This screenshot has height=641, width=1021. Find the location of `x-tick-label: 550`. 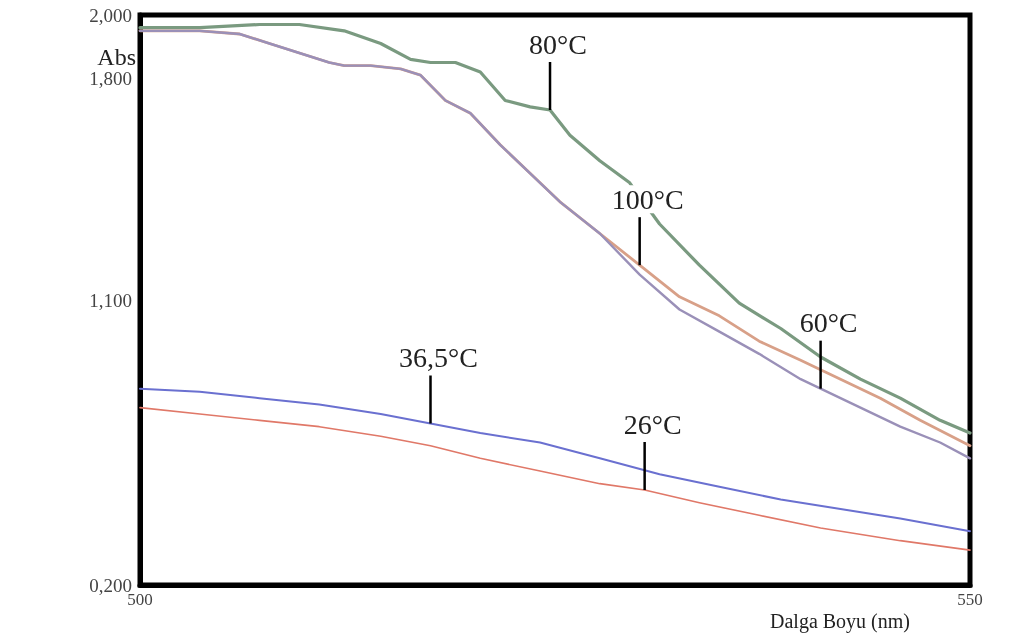

x-tick-label: 550 is located at coordinates (970, 599).